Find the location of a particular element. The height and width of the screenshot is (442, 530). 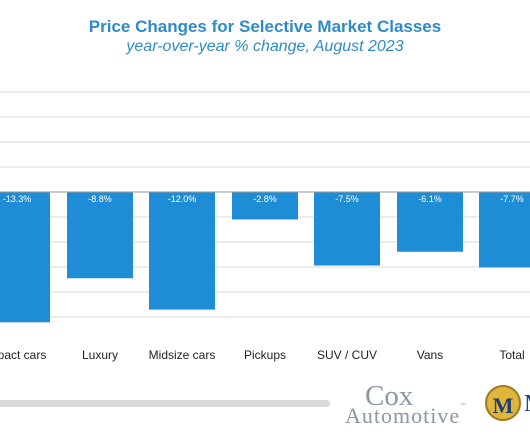

cox-logo-text: Cox is located at coordinates (389, 396).